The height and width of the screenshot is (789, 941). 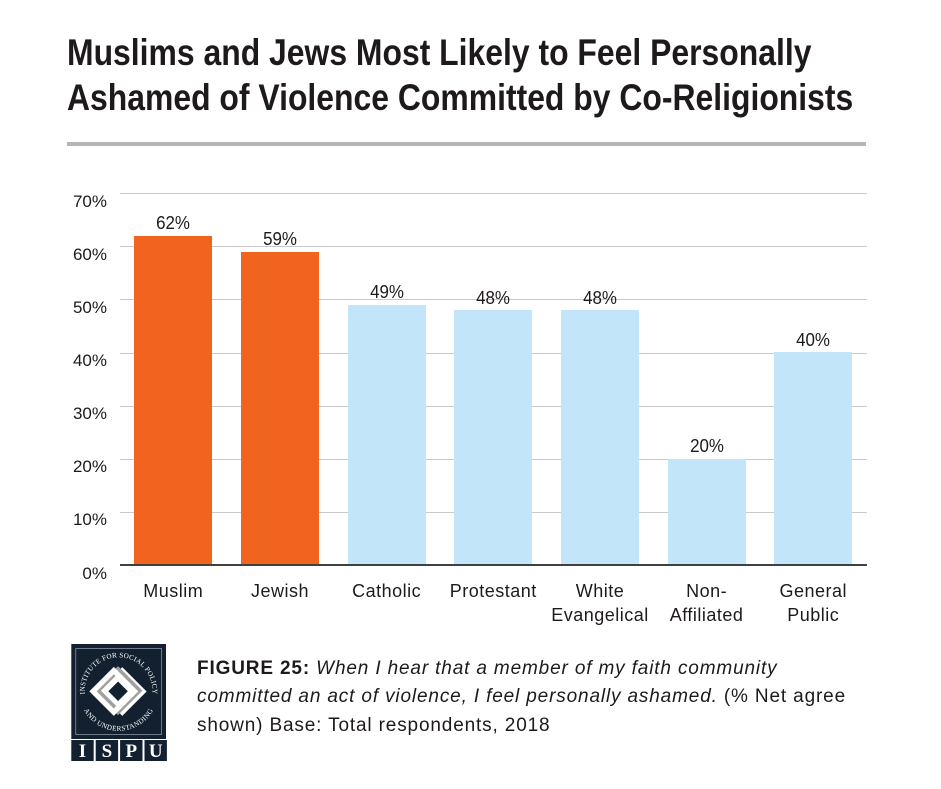 What do you see at coordinates (131, 751) in the screenshot?
I see `svg-text: P` at bounding box center [131, 751].